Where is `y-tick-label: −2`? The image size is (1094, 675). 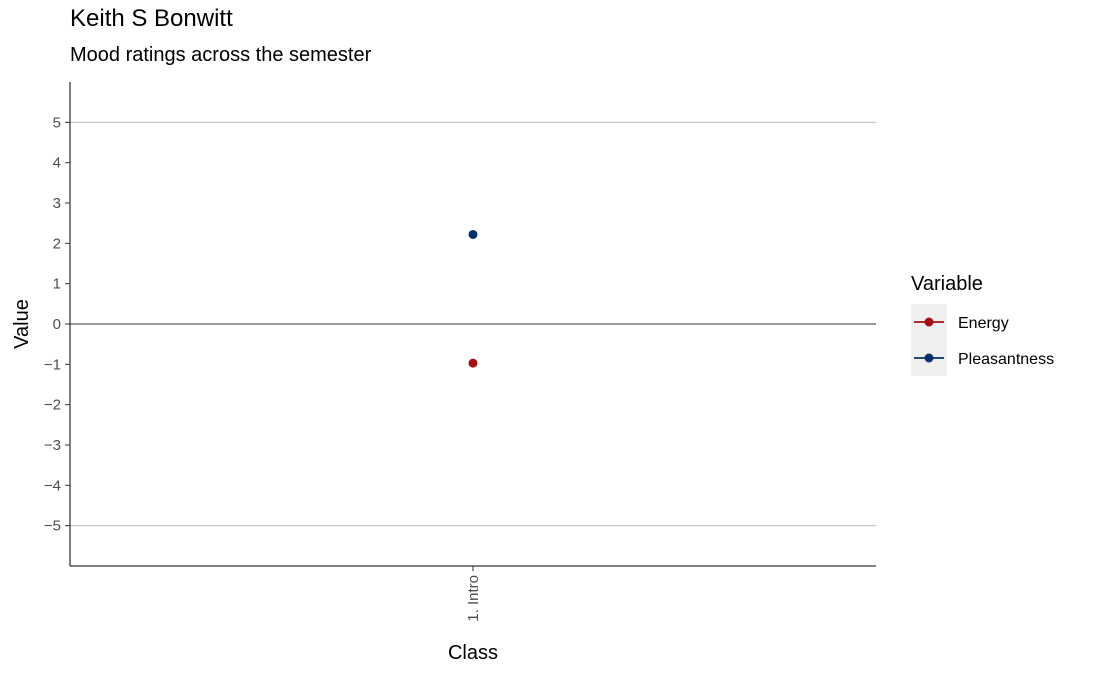
y-tick-label: −2 is located at coordinates (52, 405).